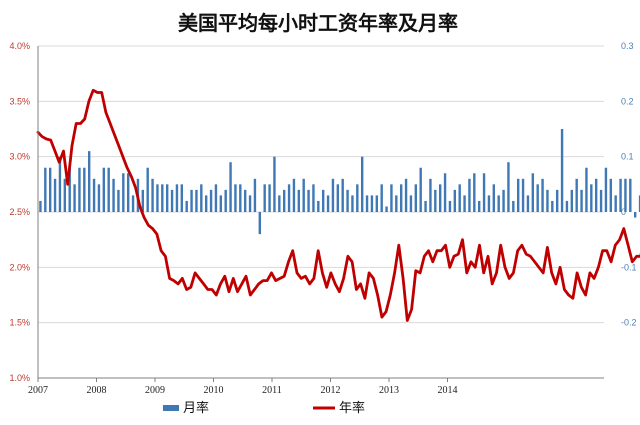  I want to click on right-axis-tick-label: -0.1, so click(629, 267).